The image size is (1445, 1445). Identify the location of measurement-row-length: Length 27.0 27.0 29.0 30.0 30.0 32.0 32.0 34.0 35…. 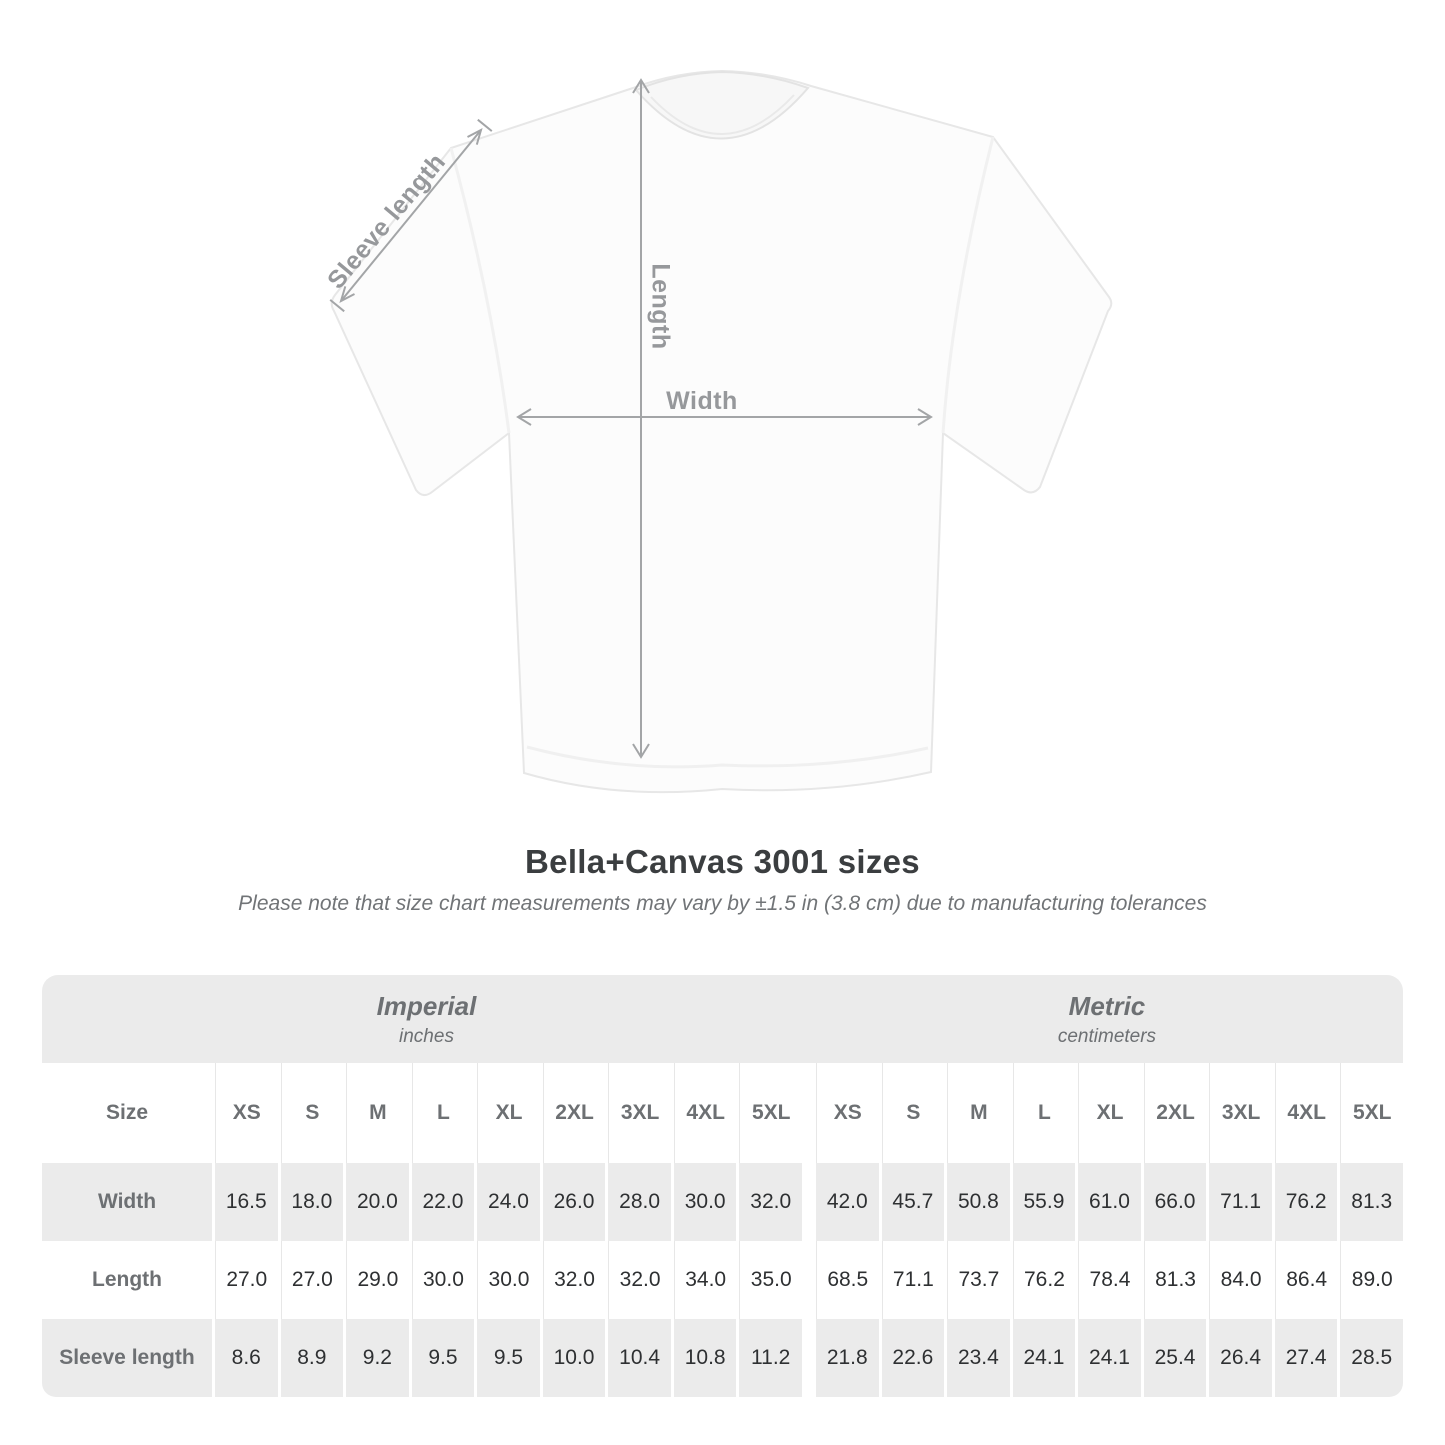
(722, 1280).